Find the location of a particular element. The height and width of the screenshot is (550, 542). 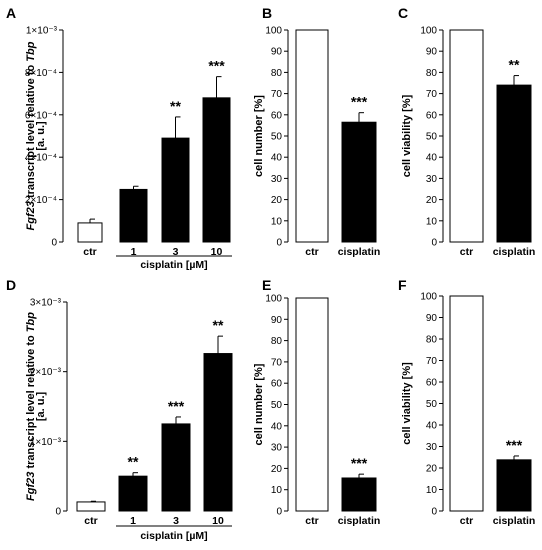

panel-letter: F is located at coordinates (402, 285).